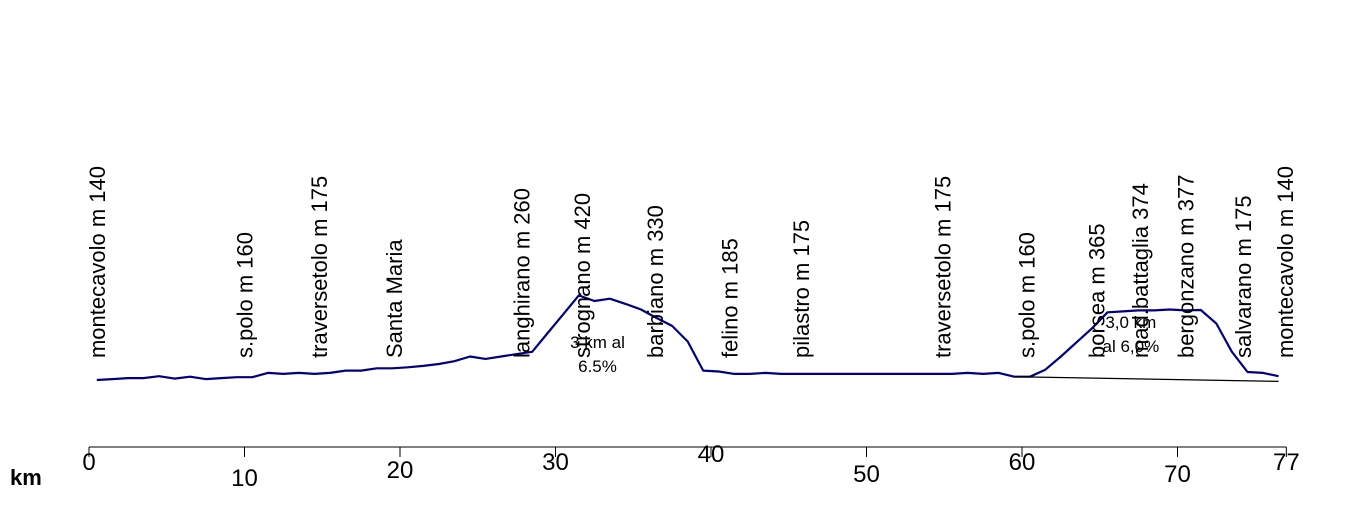  I want to click on x-tick-label: 20, so click(400, 470).